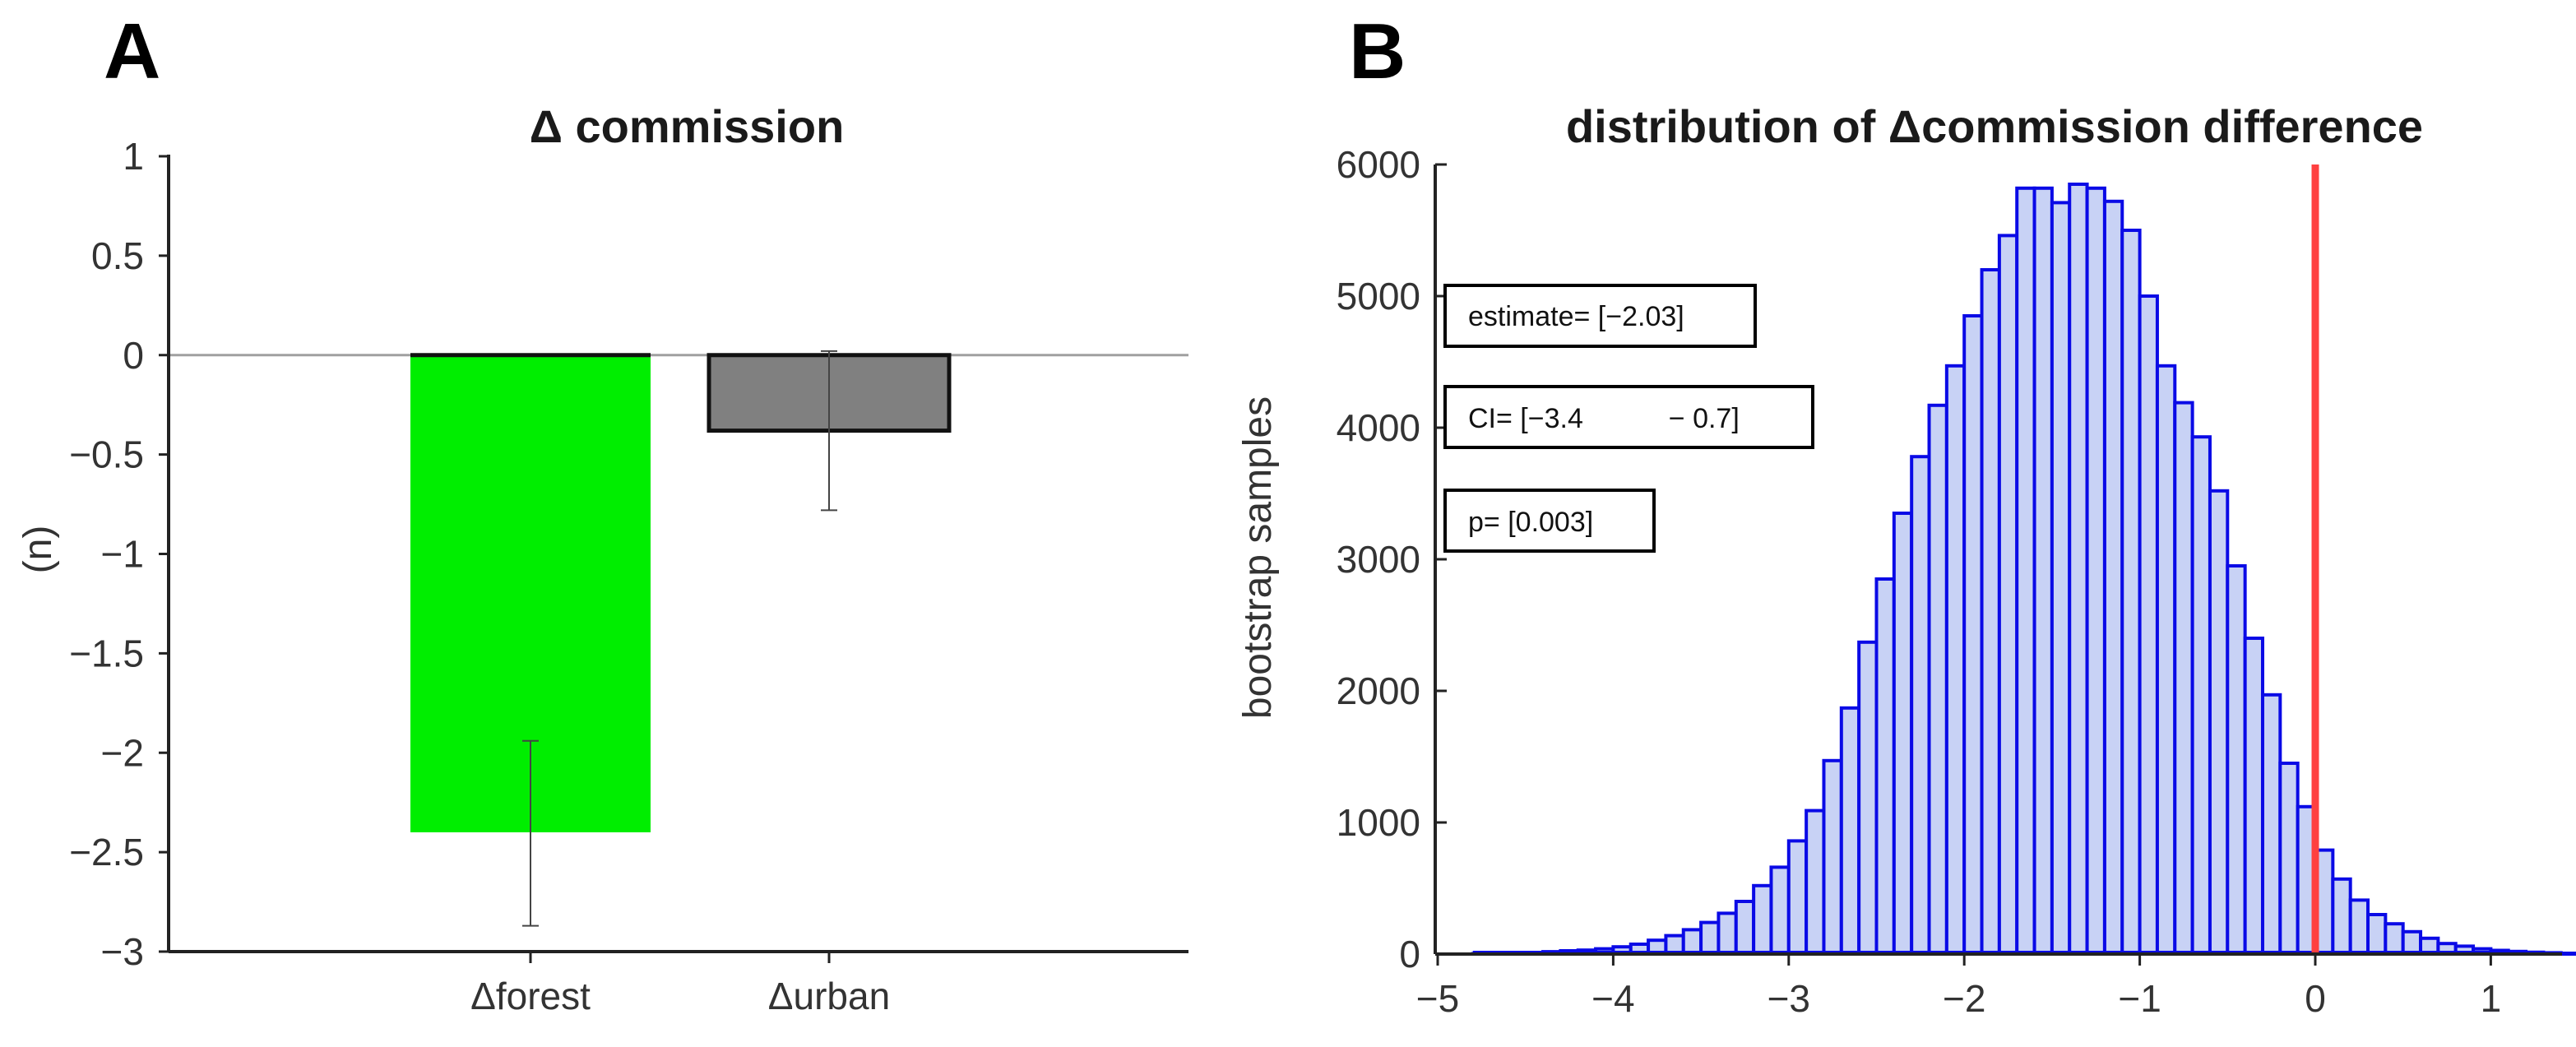  What do you see at coordinates (1438, 998) in the screenshot?
I see `x-tick-label: −5` at bounding box center [1438, 998].